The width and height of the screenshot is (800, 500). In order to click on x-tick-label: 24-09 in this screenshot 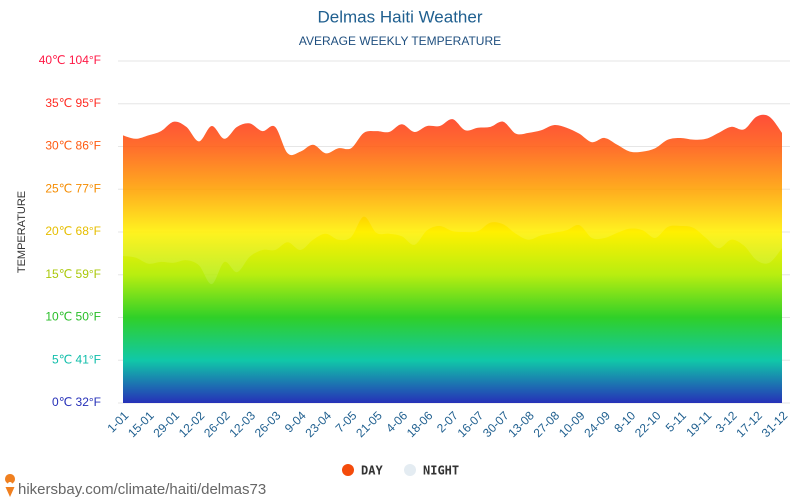, I will do `click(597, 424)`.